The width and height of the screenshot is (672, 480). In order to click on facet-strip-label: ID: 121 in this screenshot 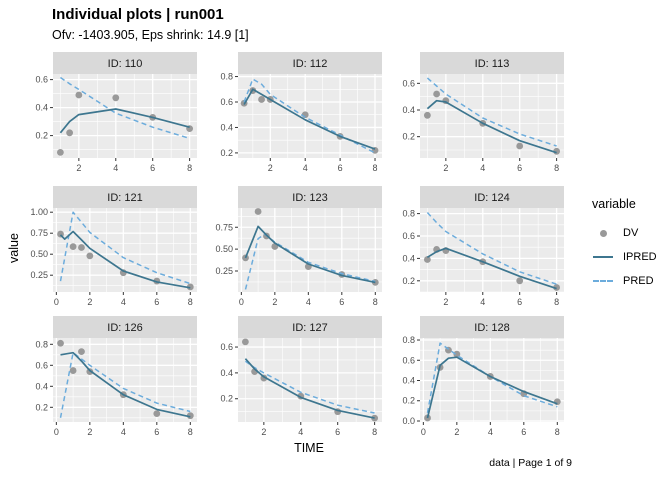, I will do `click(124, 198)`.